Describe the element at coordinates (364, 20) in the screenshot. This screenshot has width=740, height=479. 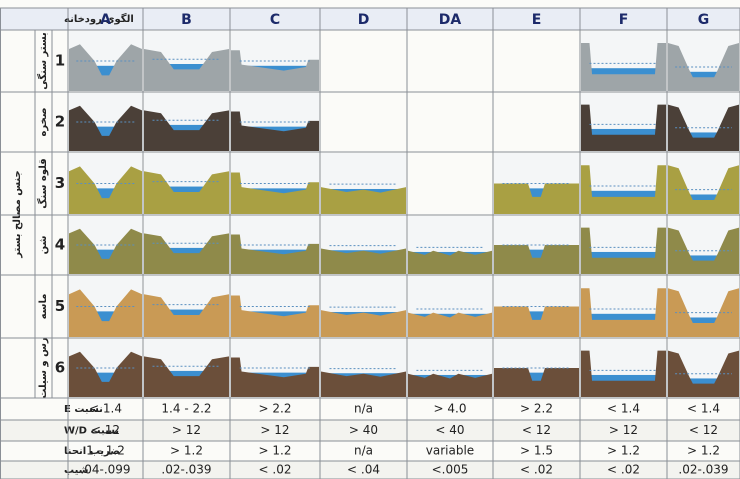
I see `column-label: D` at that location.